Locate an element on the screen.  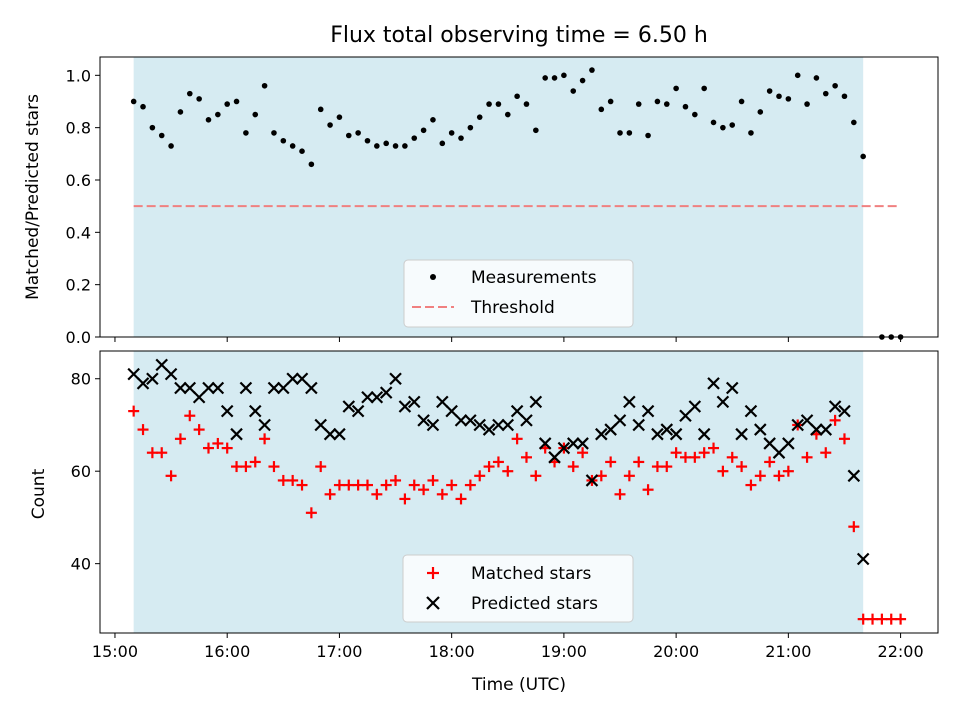
top-y-axis-ticks: 0.0 0.2 0.4 0.6 0.8 1.0 is located at coordinates (83, 206).